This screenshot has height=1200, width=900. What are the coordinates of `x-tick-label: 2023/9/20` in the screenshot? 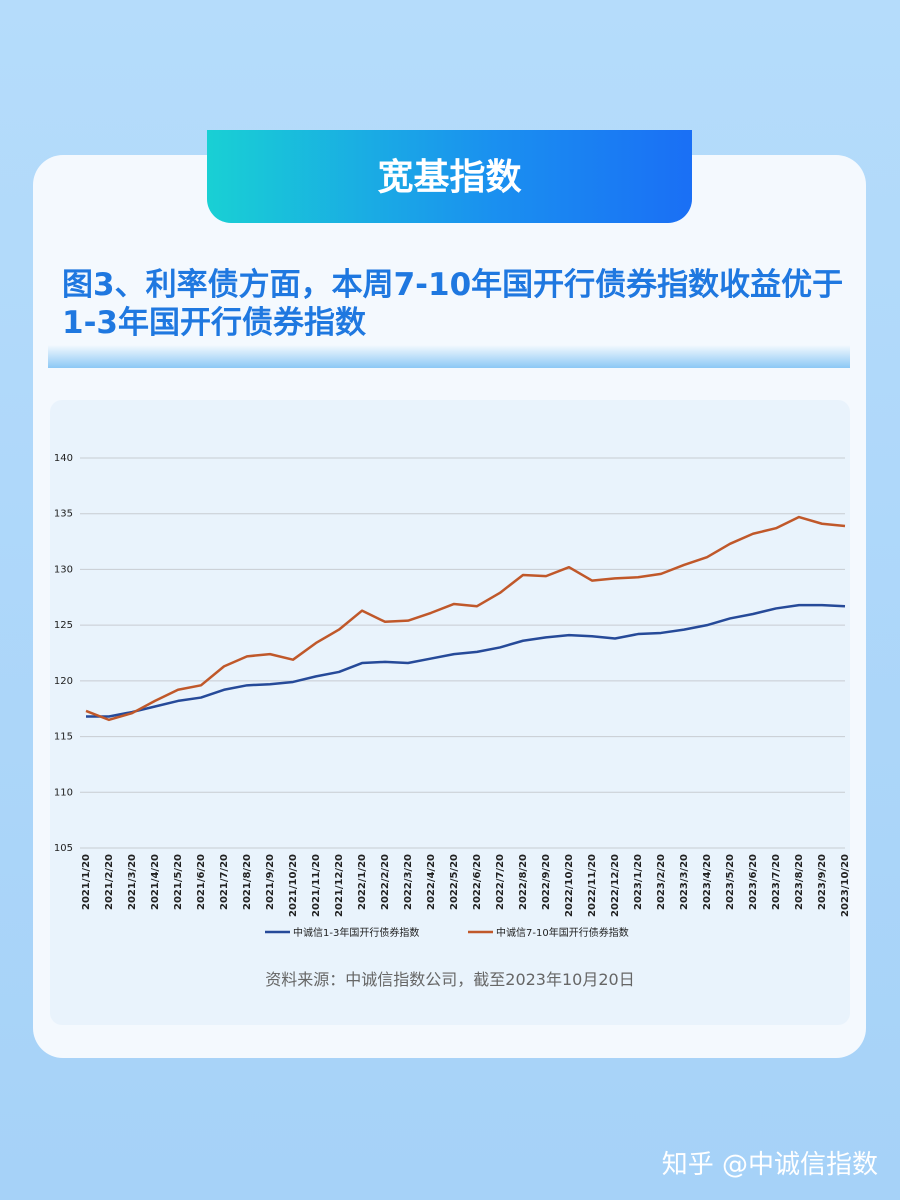 It's located at (822, 882).